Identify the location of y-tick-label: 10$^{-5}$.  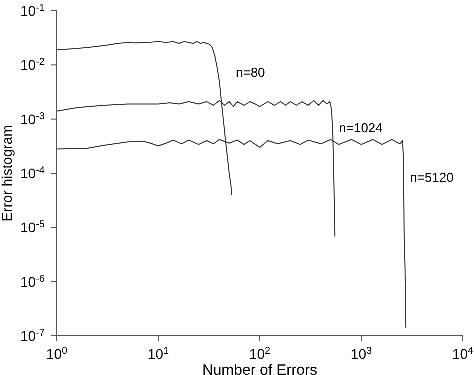
(33, 227).